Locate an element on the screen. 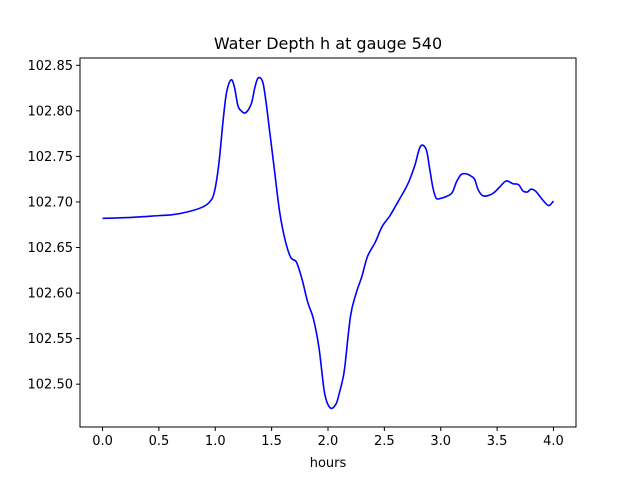 This screenshot has width=640, height=480. x-tick-label: 1.0 is located at coordinates (215, 441).